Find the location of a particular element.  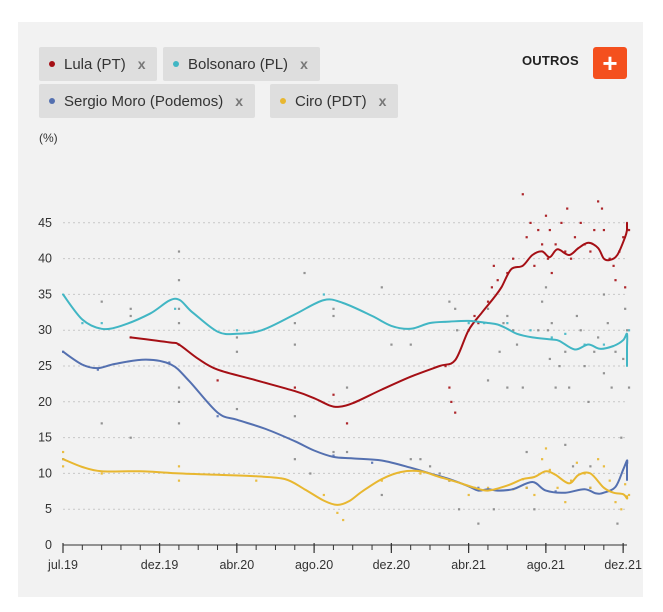

filter-chip-bolsonaro: Bolsonaro (PL) x is located at coordinates (241, 64).